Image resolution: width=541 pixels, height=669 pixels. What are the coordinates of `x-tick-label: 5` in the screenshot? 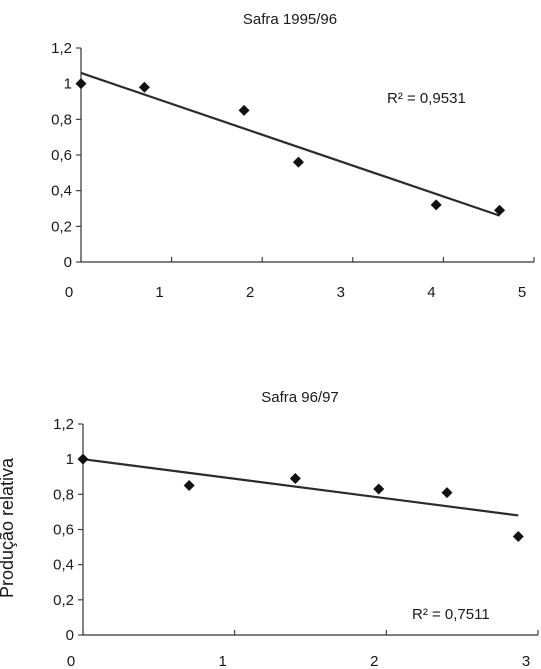 It's located at (522, 292).